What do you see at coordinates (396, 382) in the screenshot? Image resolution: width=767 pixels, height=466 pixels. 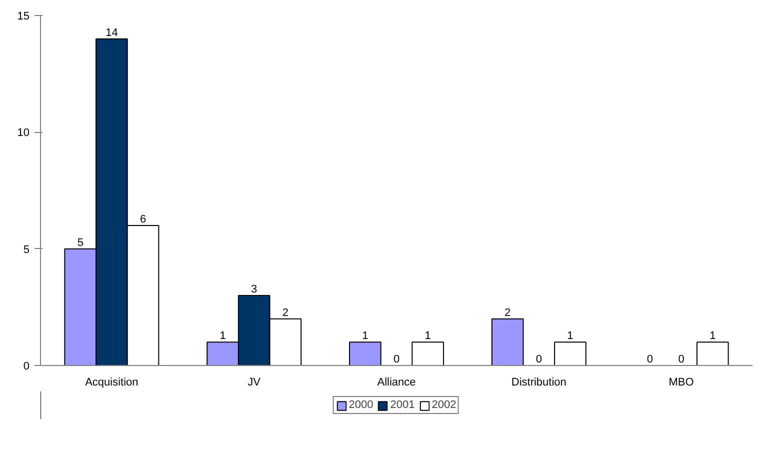 I see `x-tick-label: Alliance` at bounding box center [396, 382].